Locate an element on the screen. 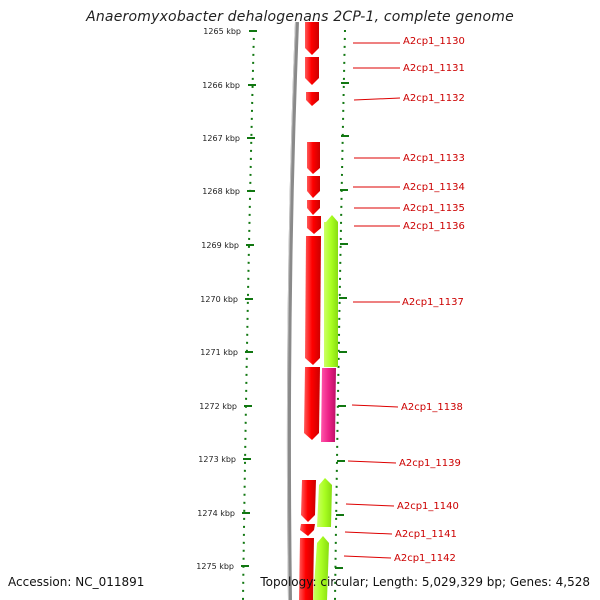  reverse-strand-genes is located at coordinates (325, 407).